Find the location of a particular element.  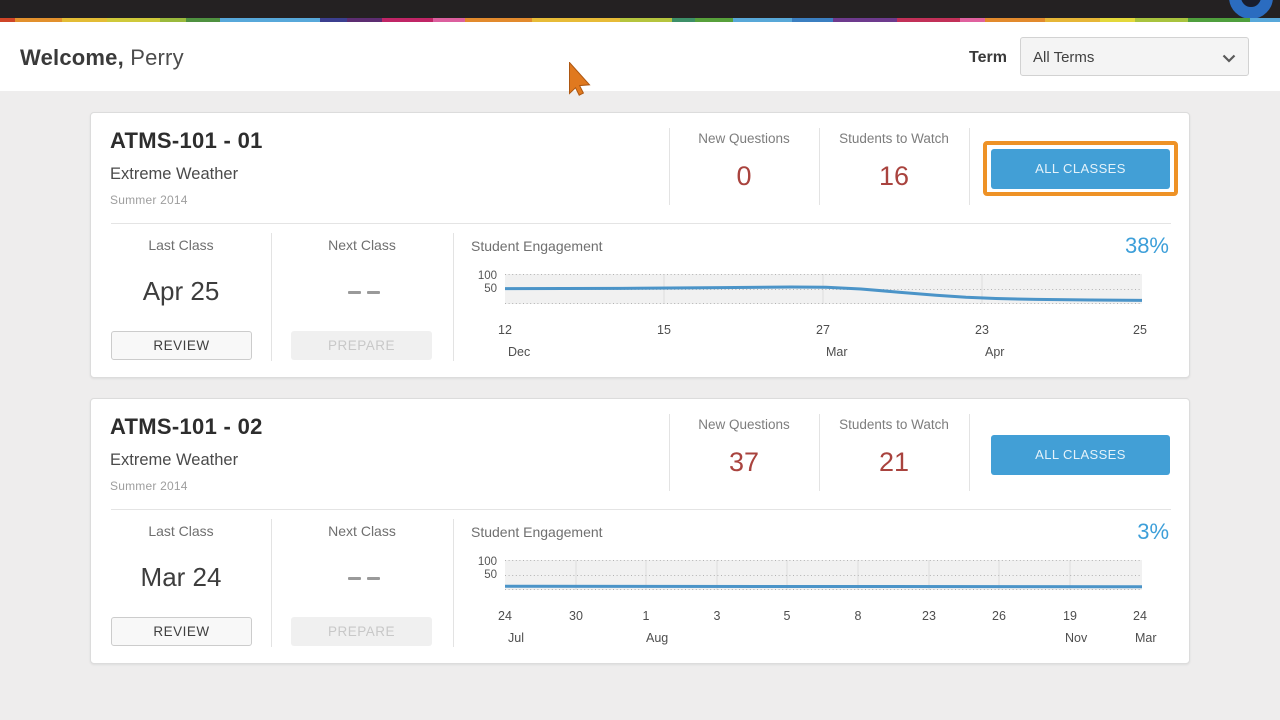

svg-text: 15 is located at coordinates (664, 330).